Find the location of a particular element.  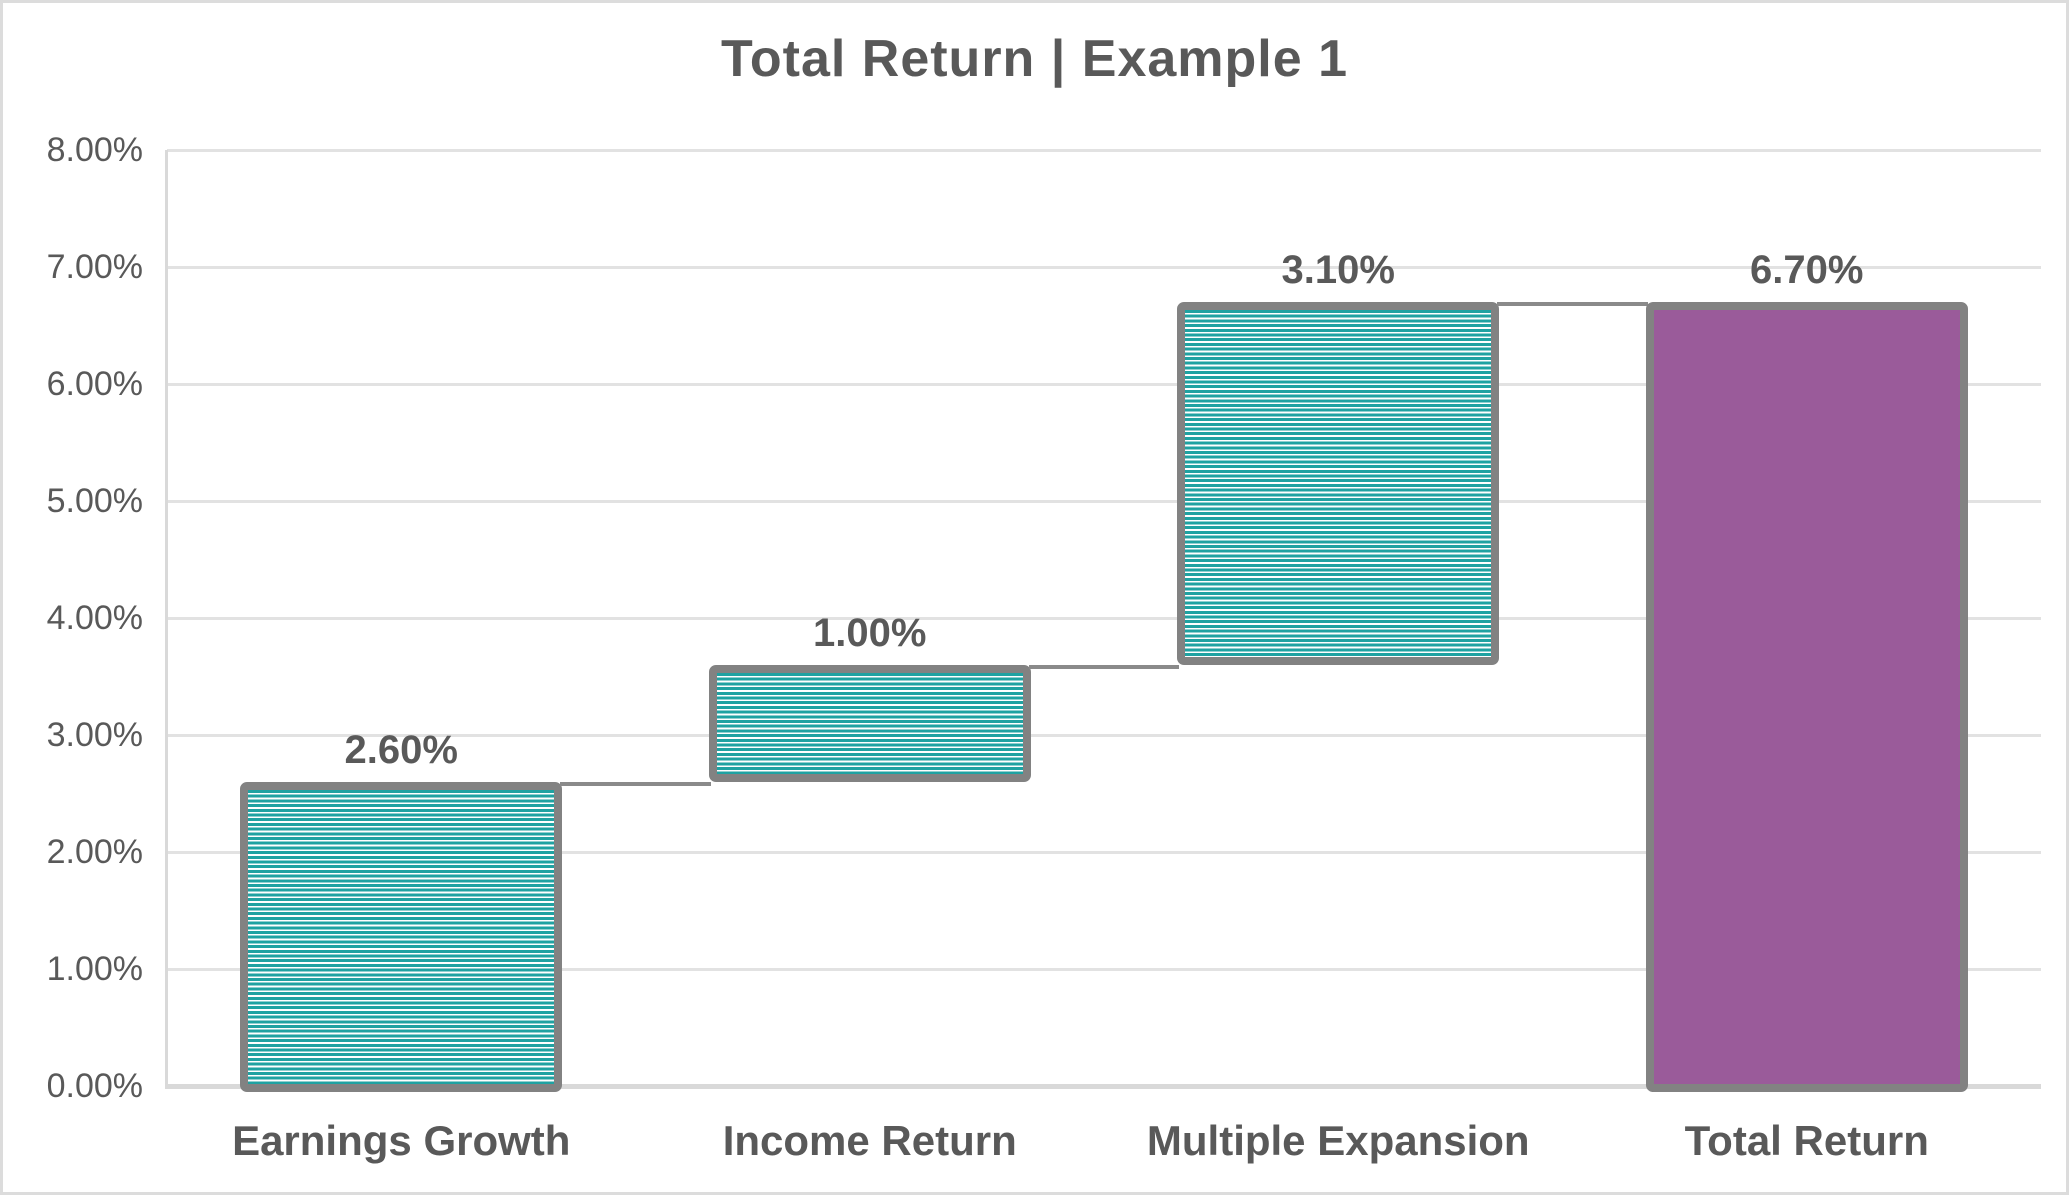

connector-earnings-growth-to-income-return is located at coordinates (635, 783).